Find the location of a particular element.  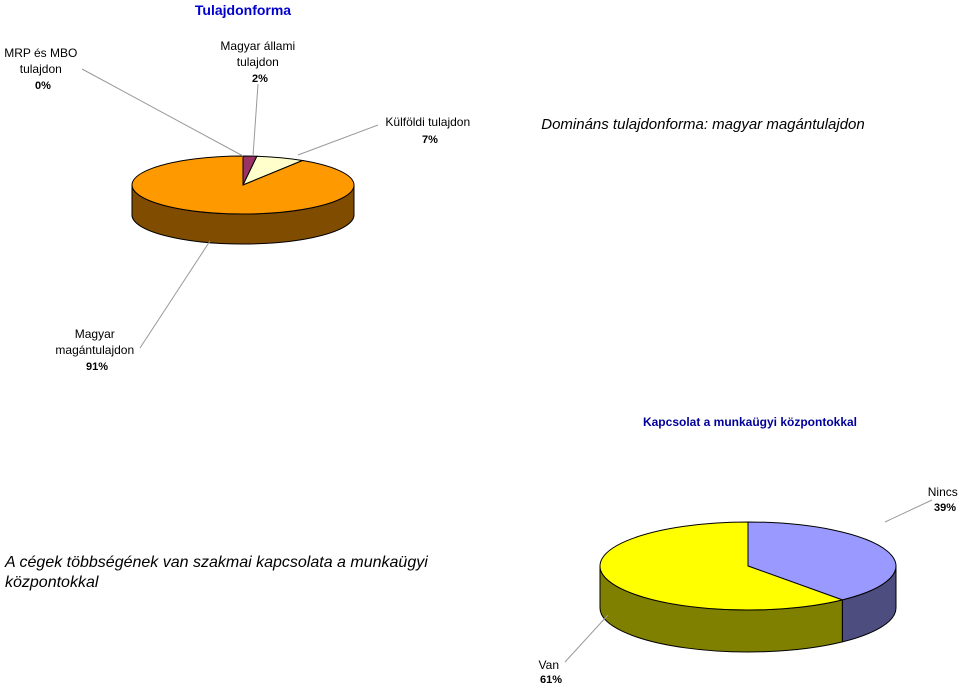

leader-allami is located at coordinates (255, 120).